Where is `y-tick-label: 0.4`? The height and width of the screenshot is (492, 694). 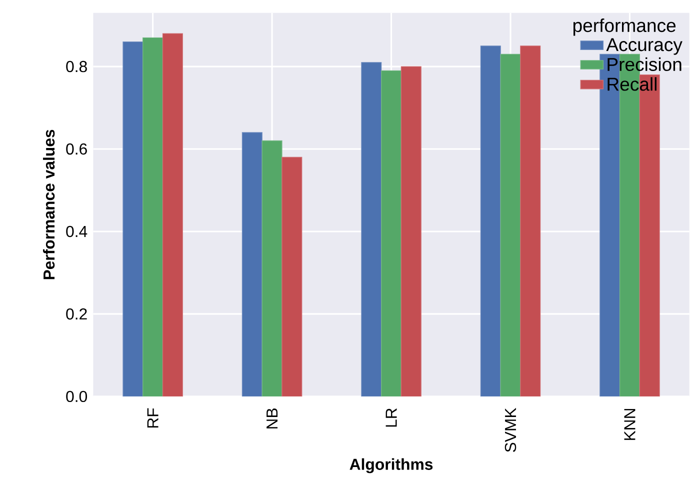 y-tick-label: 0.4 is located at coordinates (77, 232).